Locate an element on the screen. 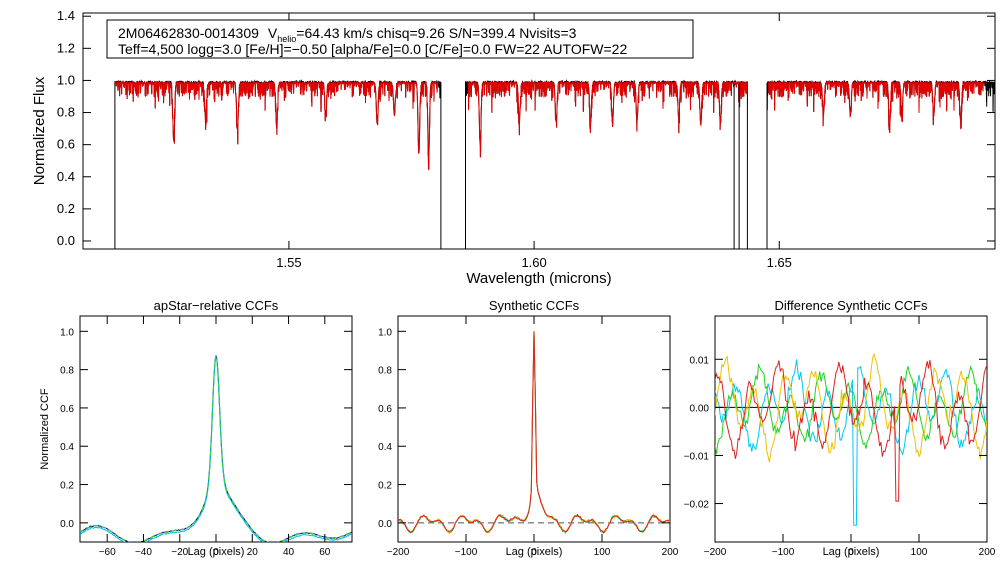 This screenshot has width=1008, height=576. difference-ccf-ticks: −200 −100 0 100 200 −0.02 −0.01 0.00 0.01 is located at coordinates (840, 437).